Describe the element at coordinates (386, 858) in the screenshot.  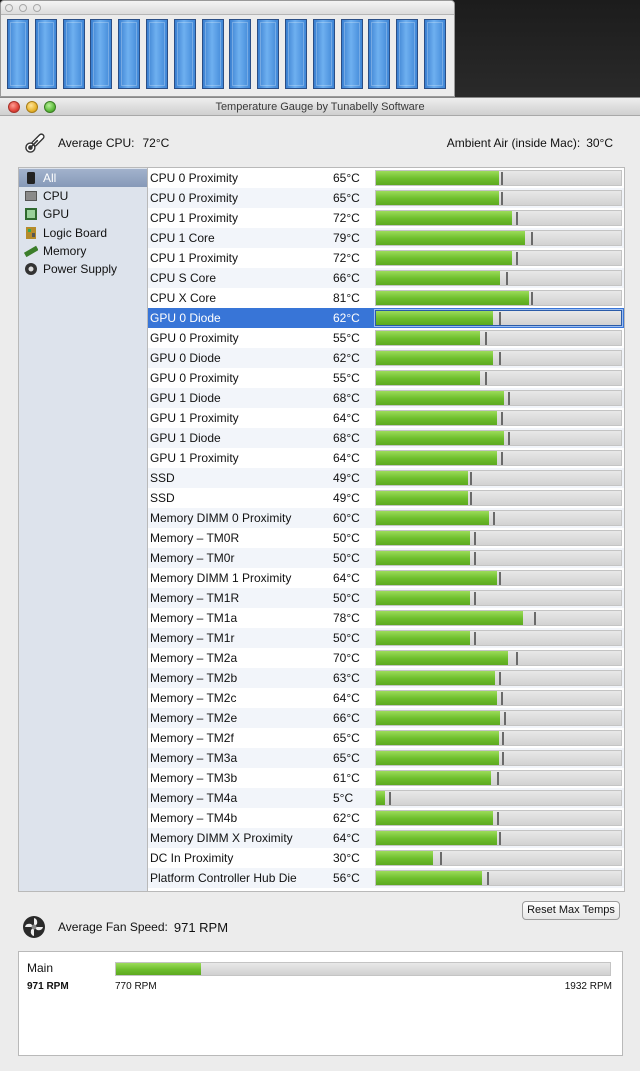
I see `sensor-row: DC In Proximity 30°C` at that location.